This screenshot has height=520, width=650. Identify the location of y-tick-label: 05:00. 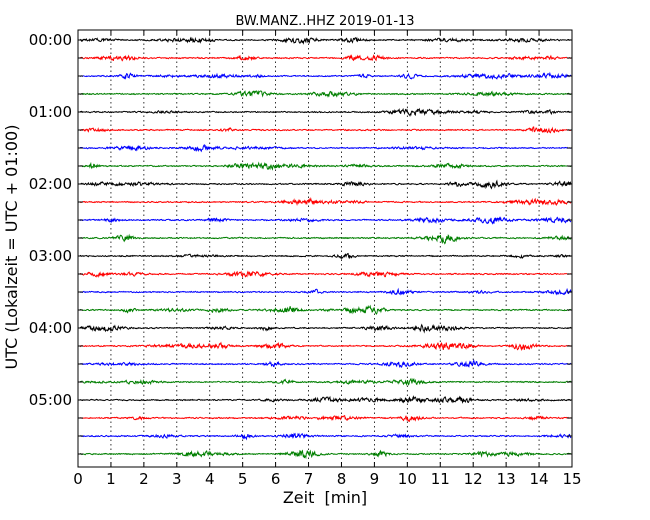
(50, 400).